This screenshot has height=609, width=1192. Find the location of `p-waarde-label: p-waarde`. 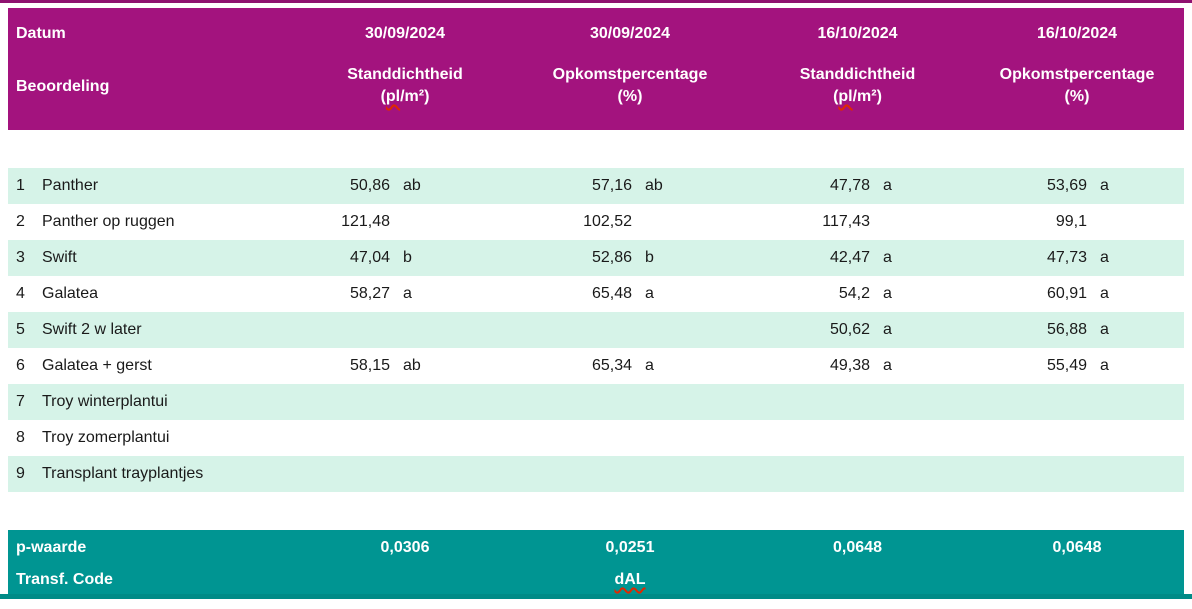

p-waarde-label: p-waarde is located at coordinates (51, 547).